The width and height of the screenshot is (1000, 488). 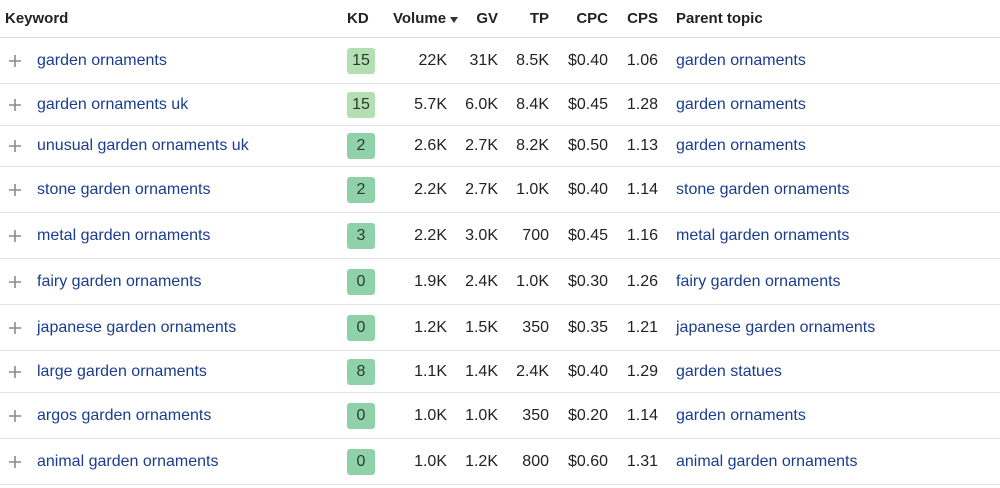 What do you see at coordinates (102, 60) in the screenshot?
I see `keyword-link: garden ornaments` at bounding box center [102, 60].